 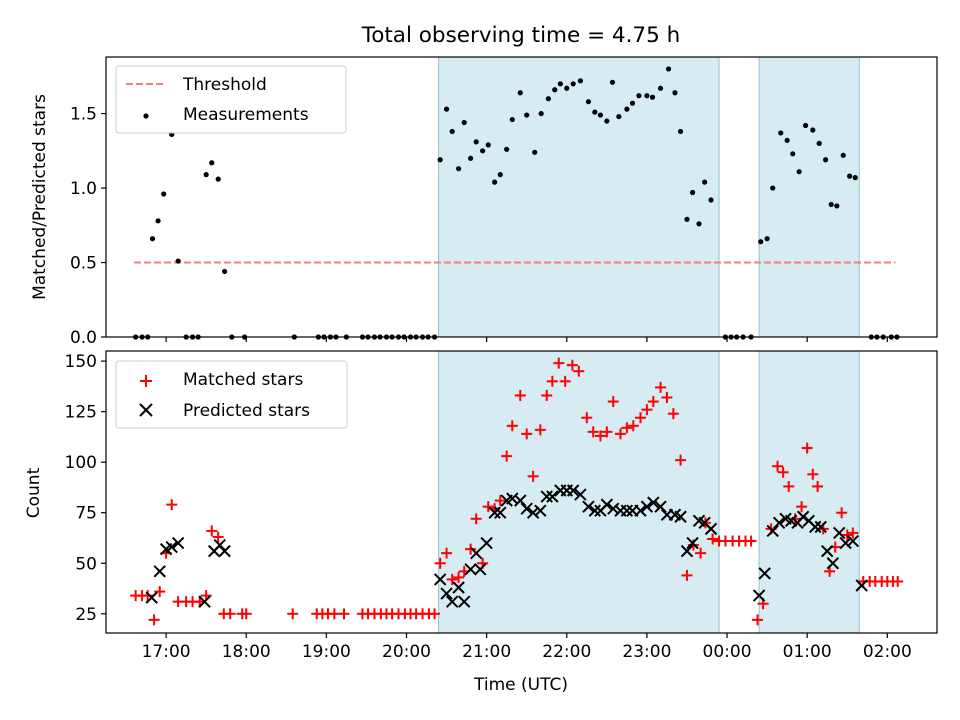 I want to click on top-y-axis-label: Matched/Predicted stars, so click(x=40, y=197).